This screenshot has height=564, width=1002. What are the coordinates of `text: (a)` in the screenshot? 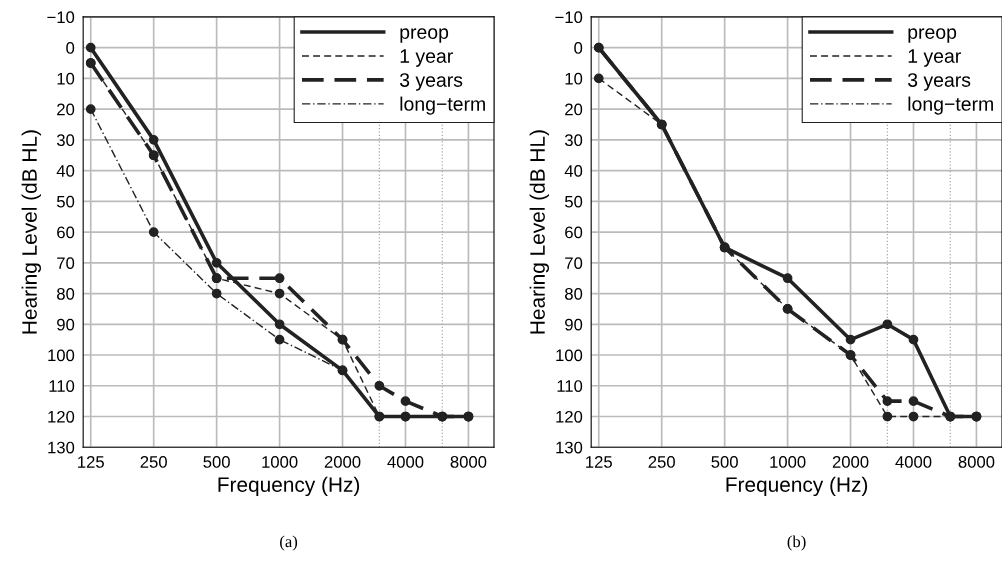 It's located at (289, 543).